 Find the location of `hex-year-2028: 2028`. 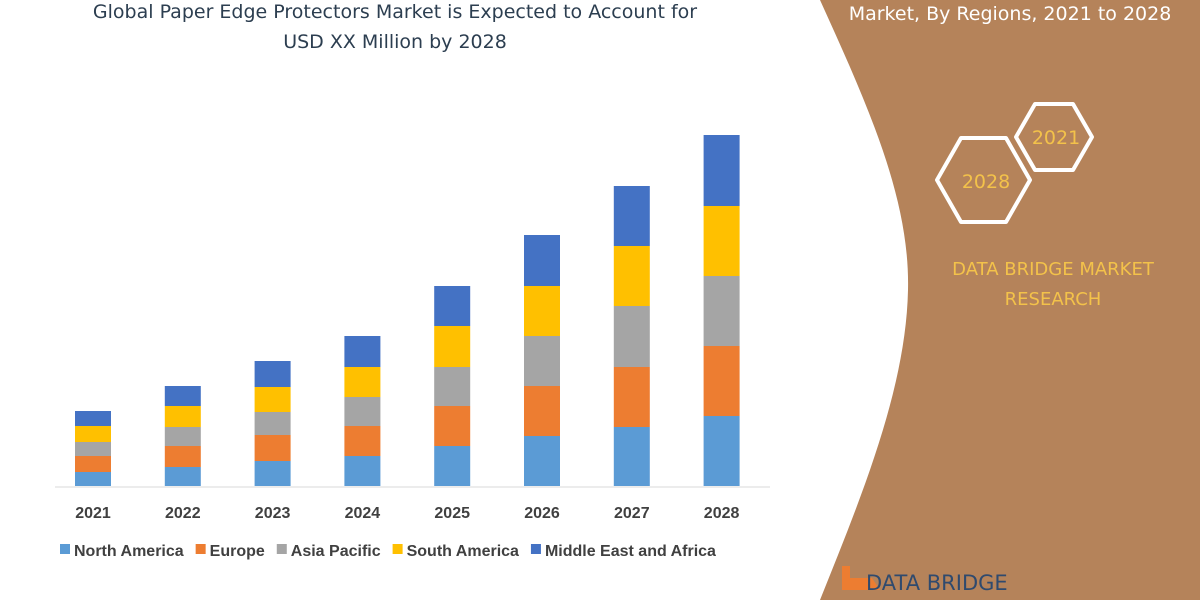

hex-year-2028: 2028 is located at coordinates (986, 182).